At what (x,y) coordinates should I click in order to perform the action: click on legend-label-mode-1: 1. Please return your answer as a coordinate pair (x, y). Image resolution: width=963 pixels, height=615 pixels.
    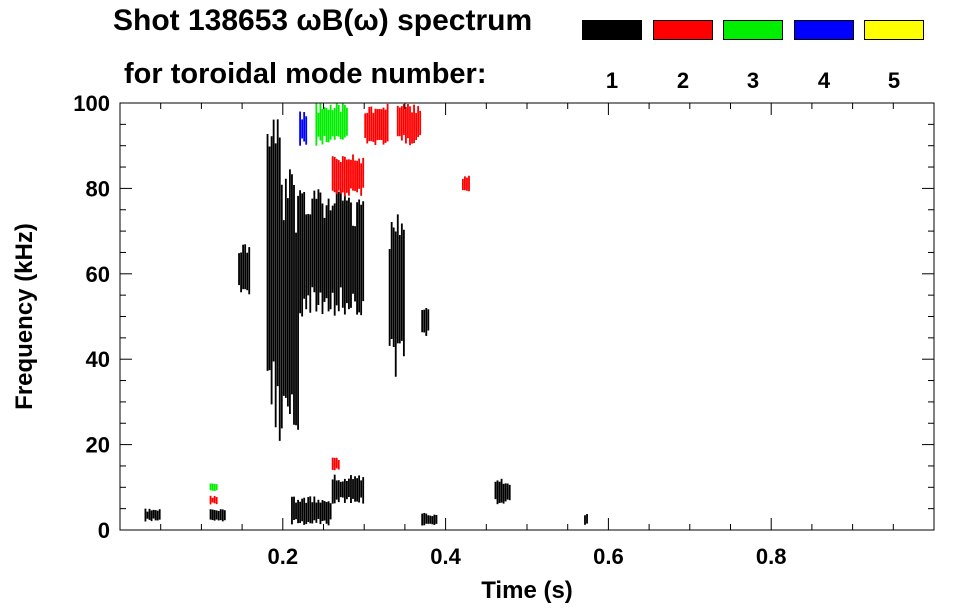
    Looking at the image, I should click on (612, 80).